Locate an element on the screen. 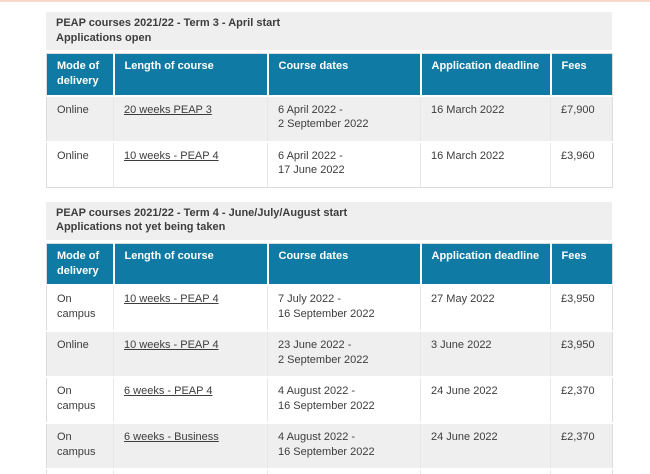 Image resolution: width=650 pixels, height=474 pixels. deadline-cell: 3 June 2022 is located at coordinates (485, 354).